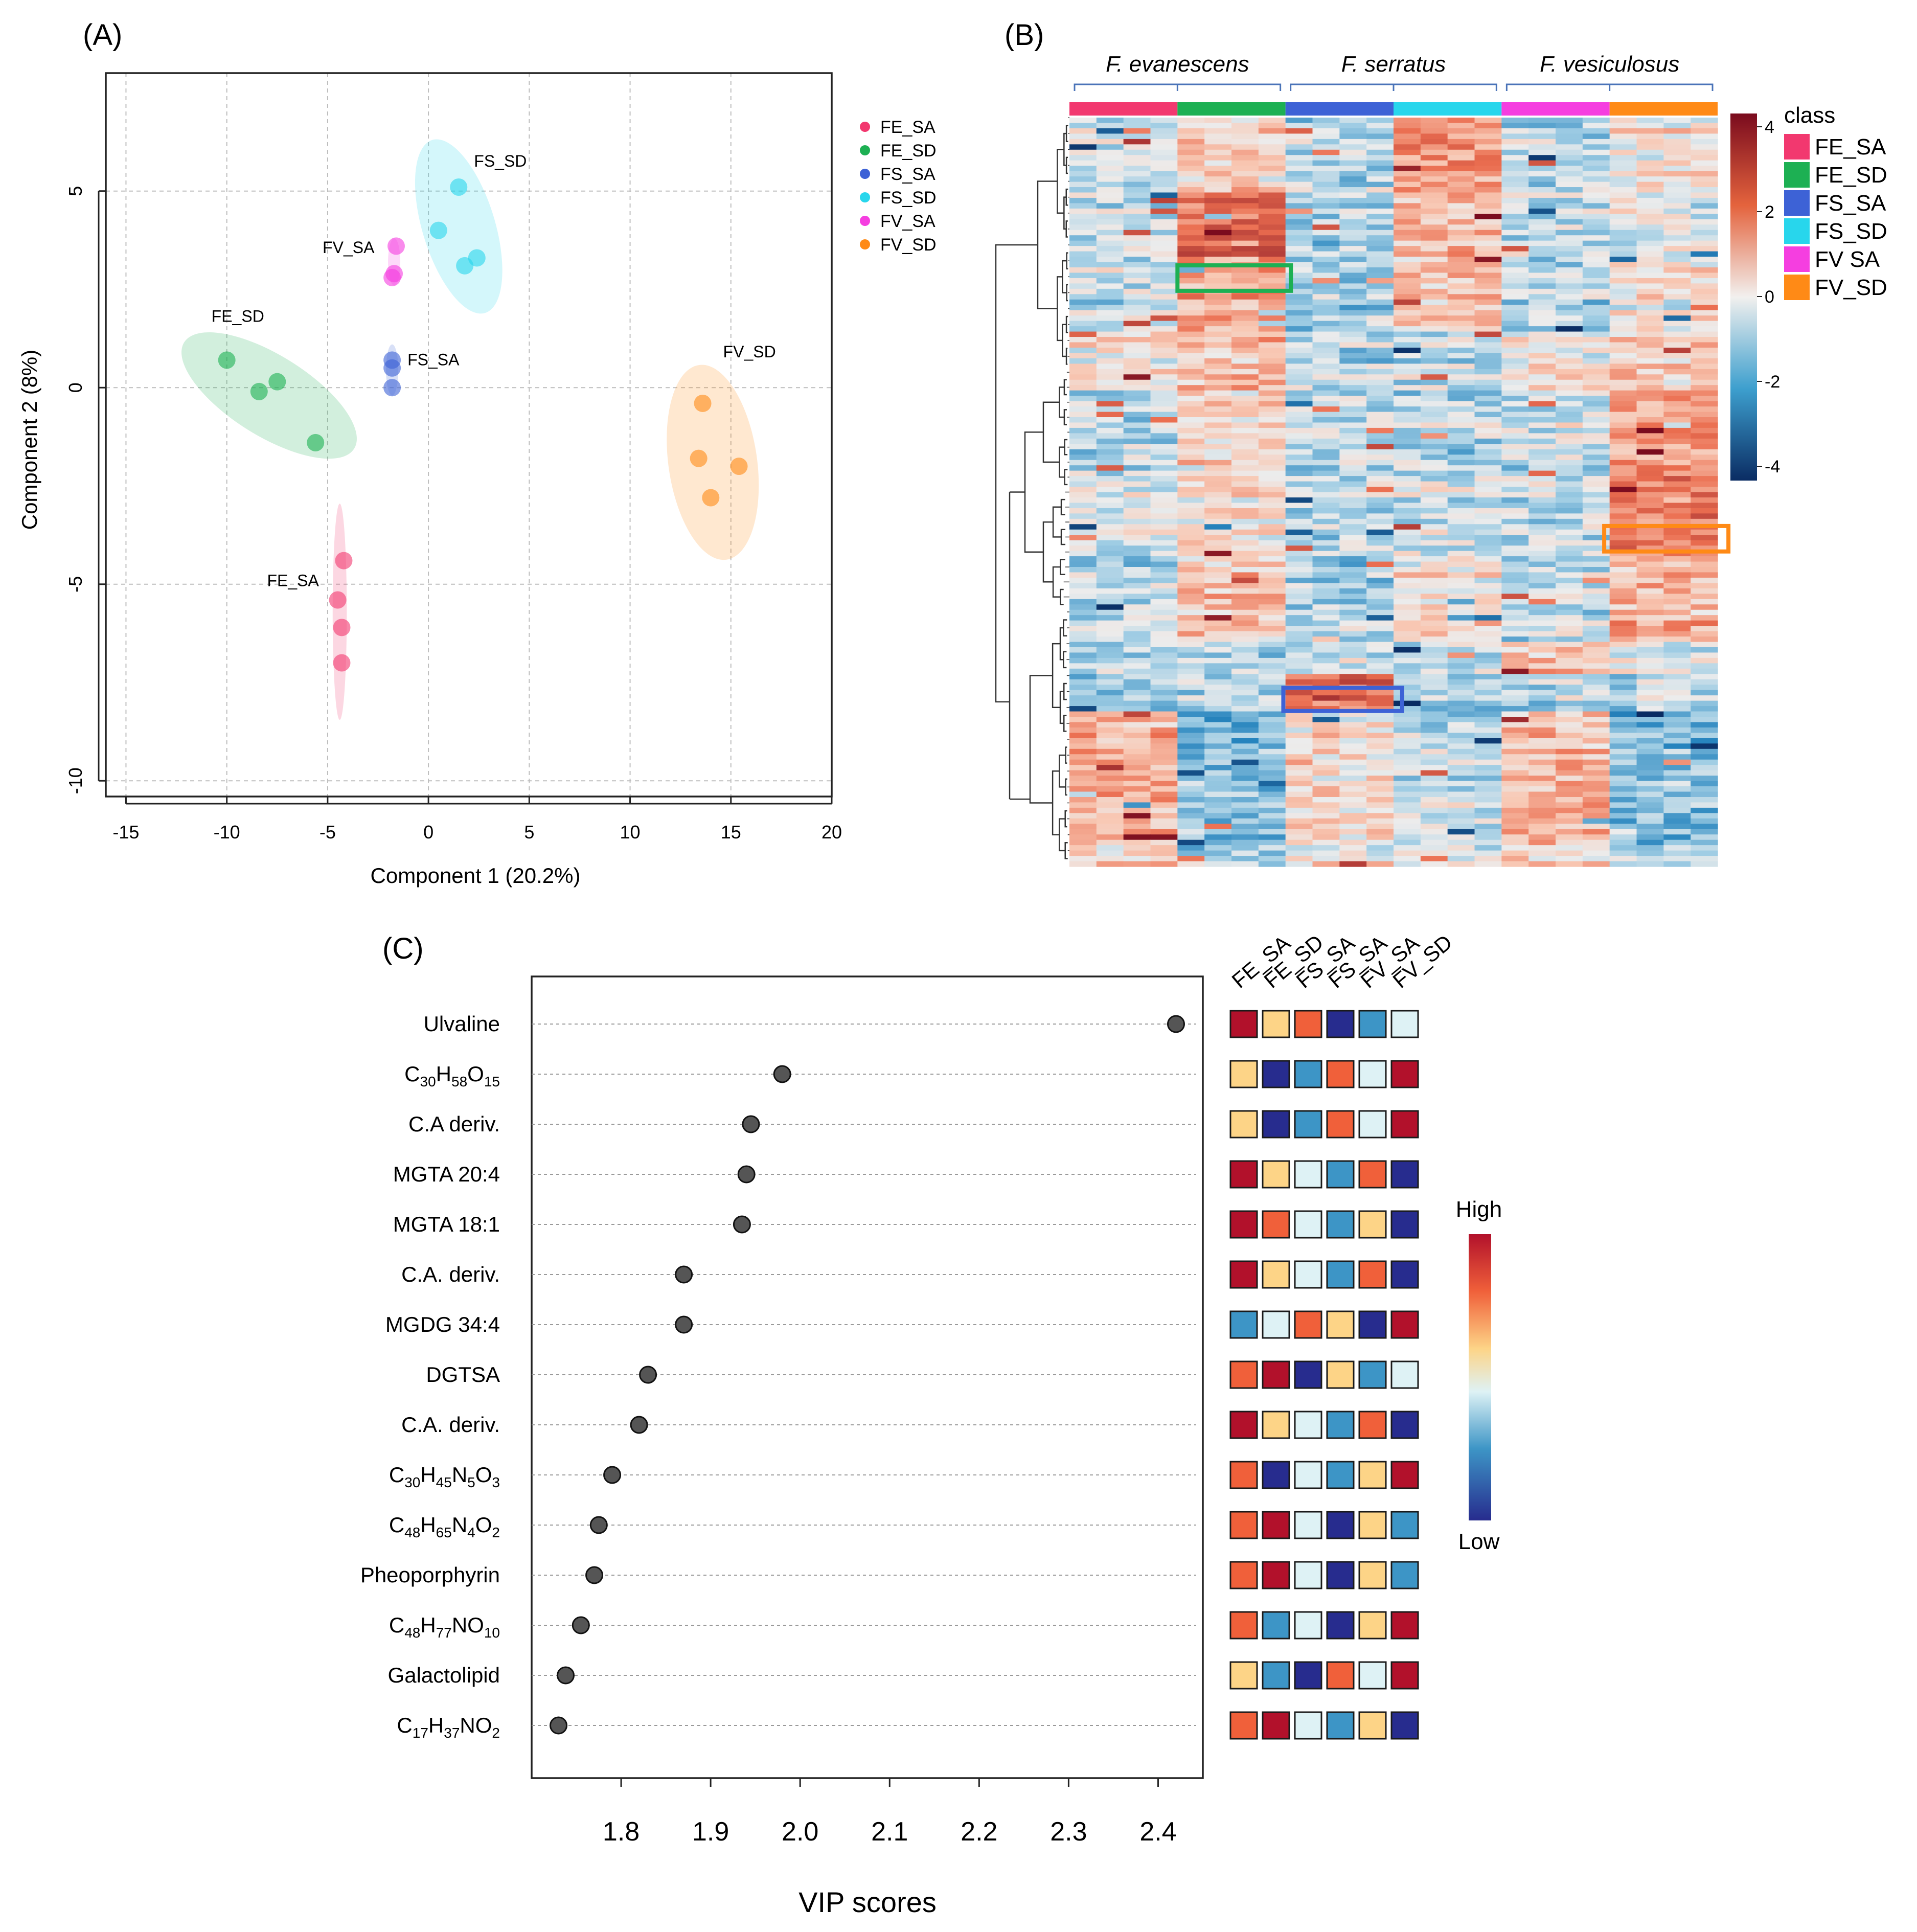 The width and height of the screenshot is (1917, 1932). What do you see at coordinates (1032, 488) in the screenshot?
I see `row-dendrogram` at bounding box center [1032, 488].